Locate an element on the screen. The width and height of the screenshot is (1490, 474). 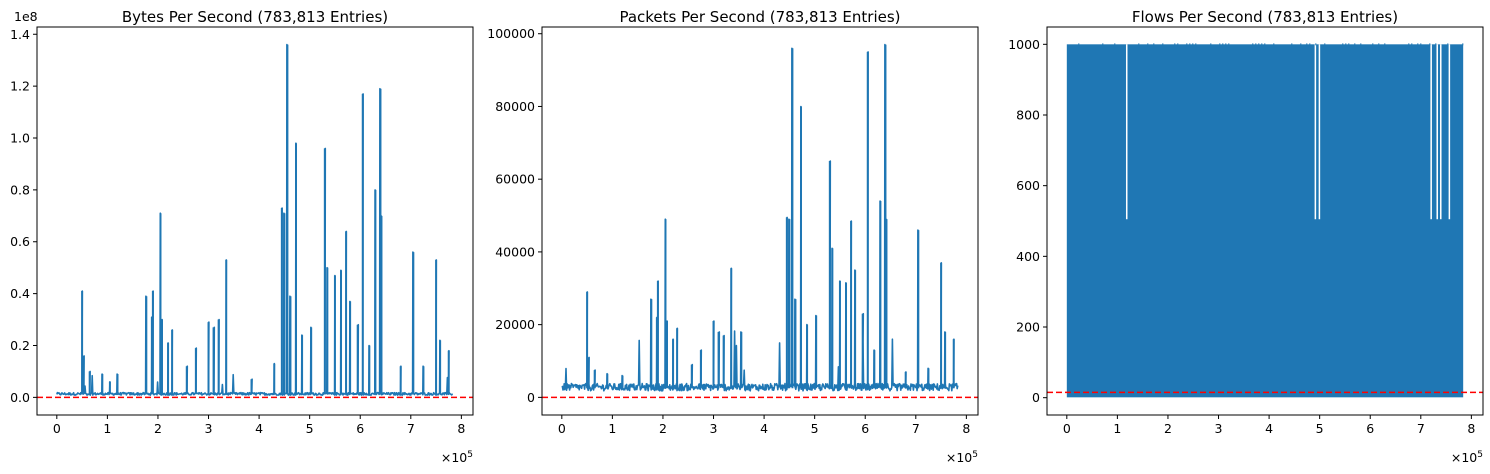
chart-title: Flows Per Second (783,813 Entries) is located at coordinates (1265, 17).